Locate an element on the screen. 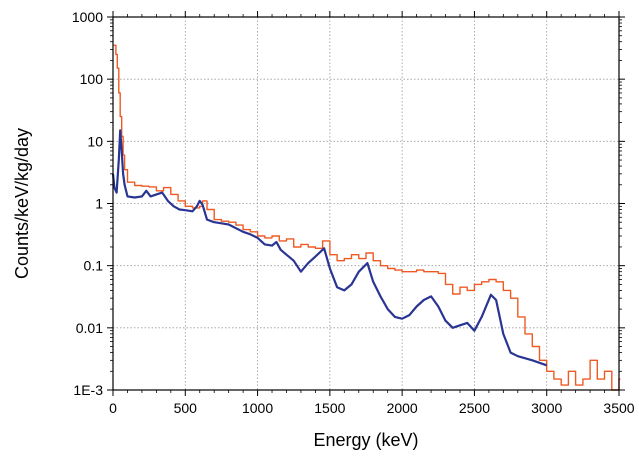 Image resolution: width=639 pixels, height=457 pixels. x-axis-title: Energy (keV) is located at coordinates (365, 440).